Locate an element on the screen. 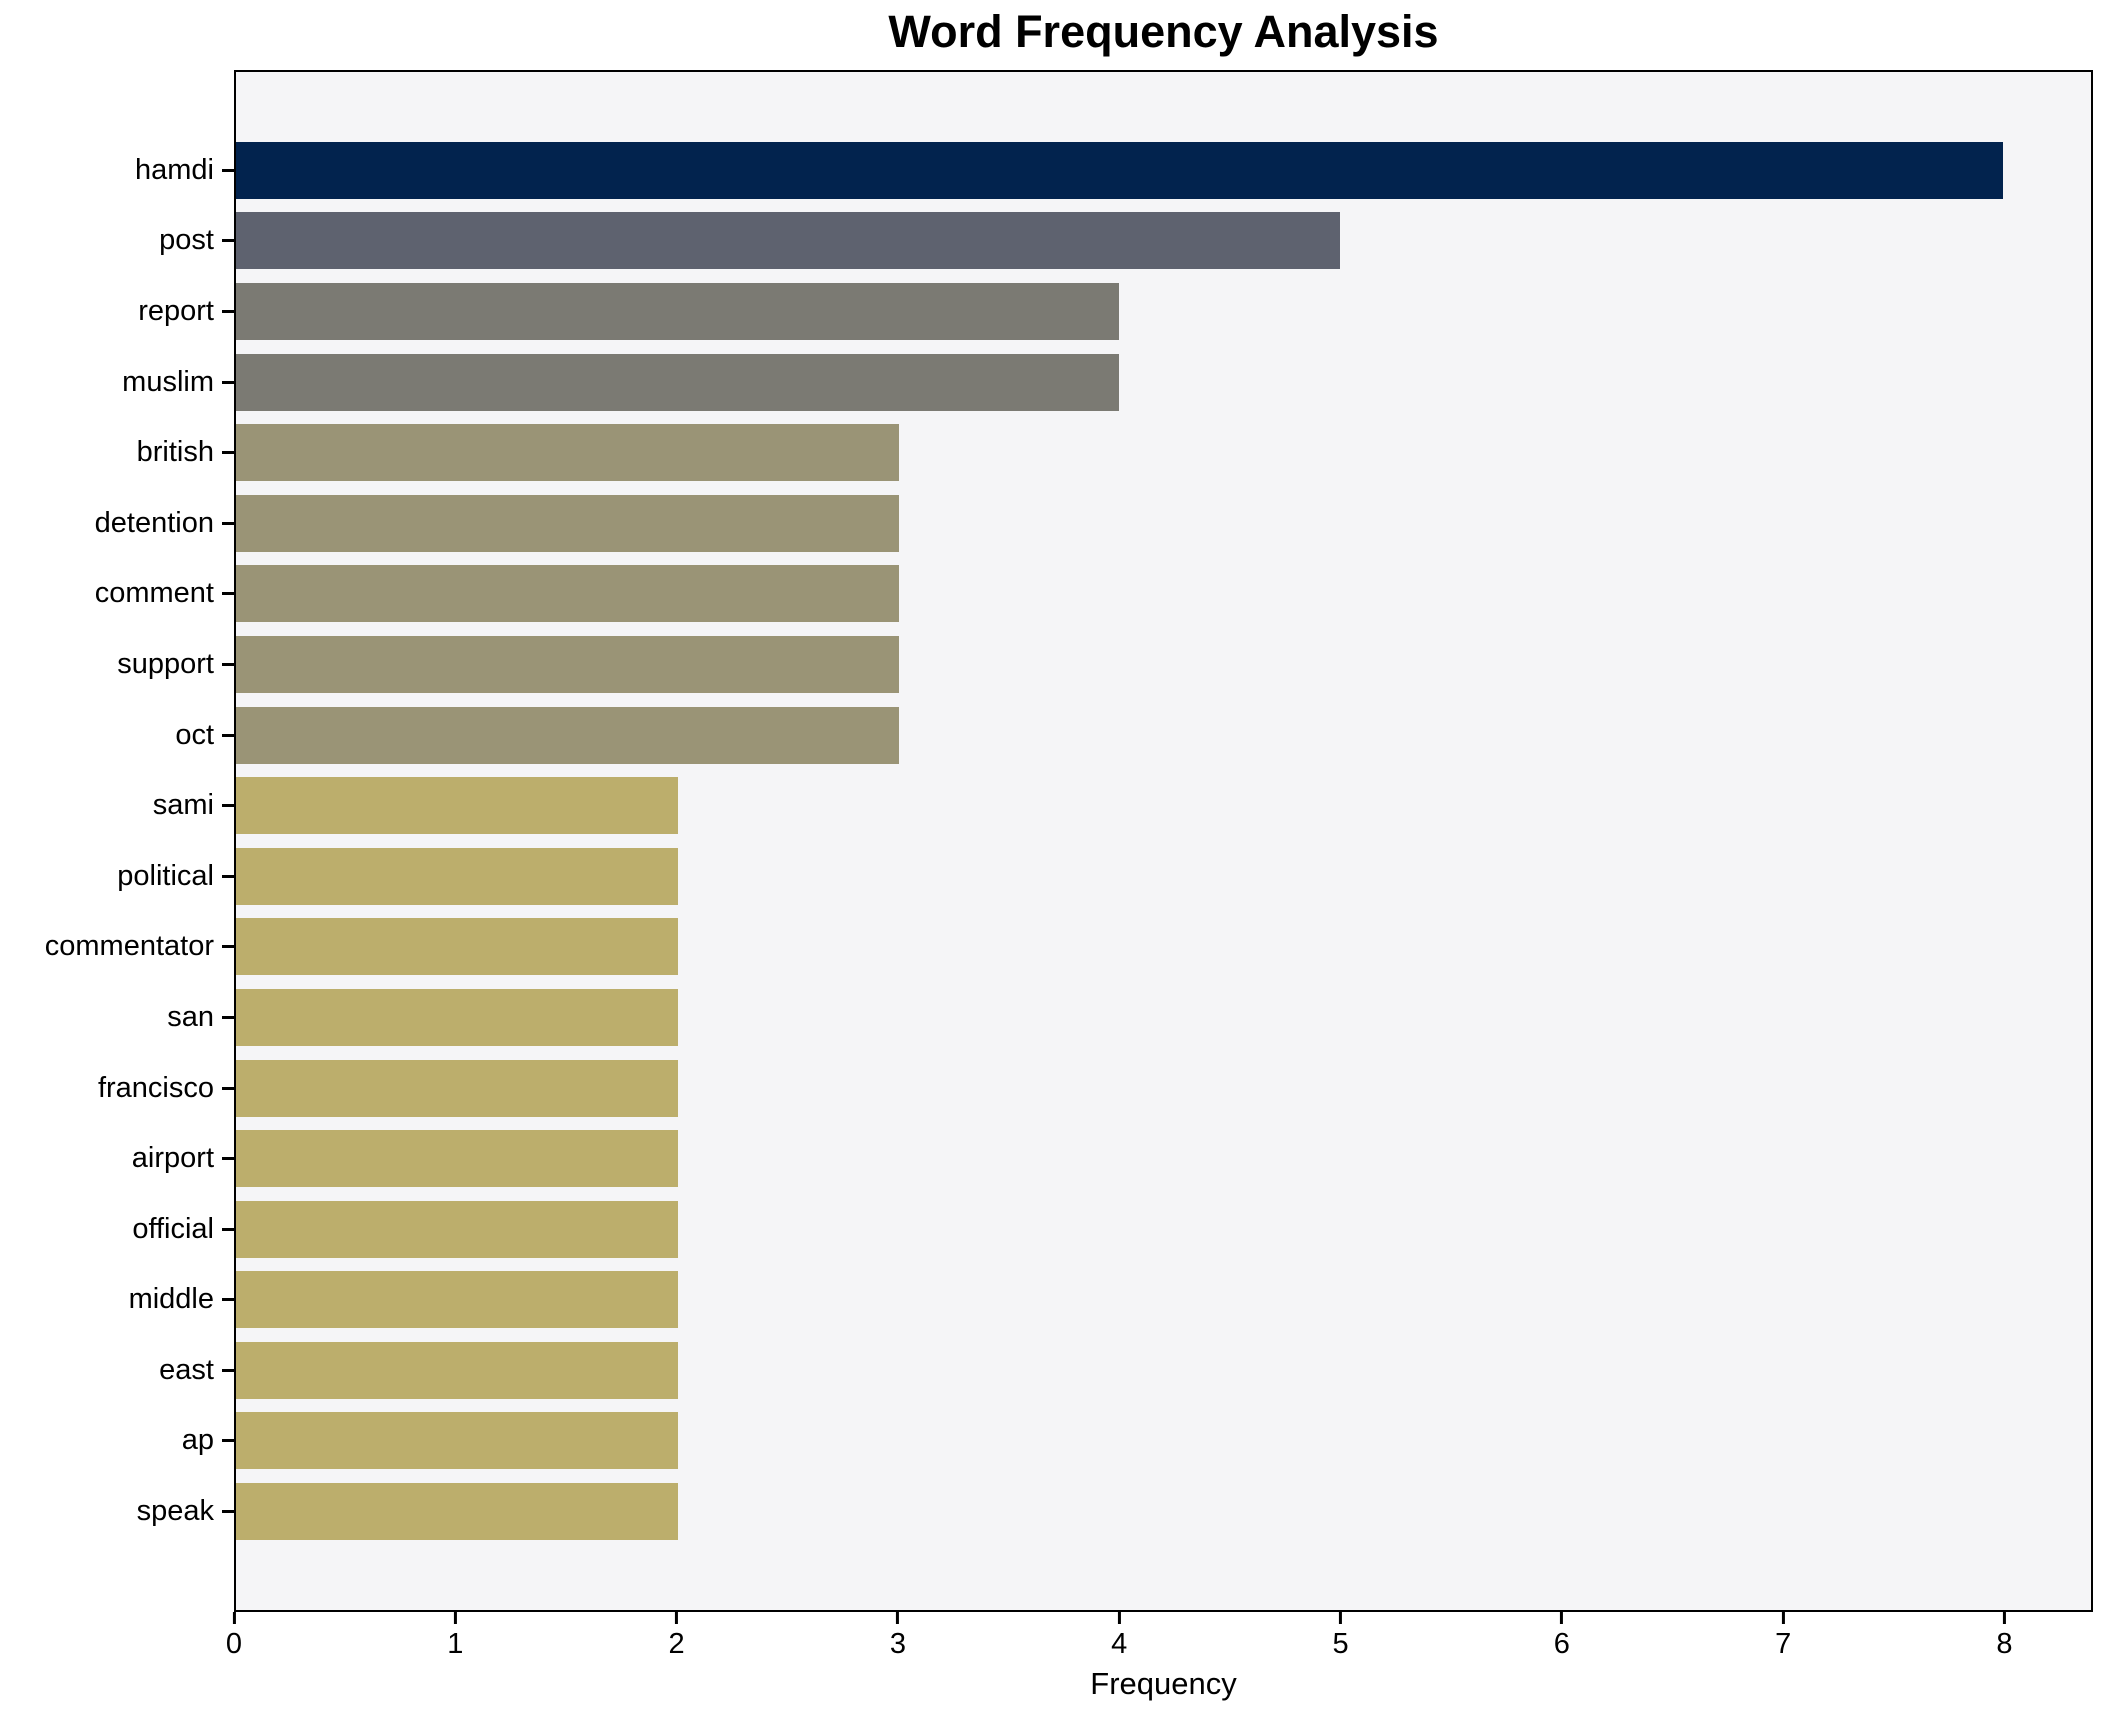 The height and width of the screenshot is (1722, 2114). y-tick-label: commentator is located at coordinates (129, 946).